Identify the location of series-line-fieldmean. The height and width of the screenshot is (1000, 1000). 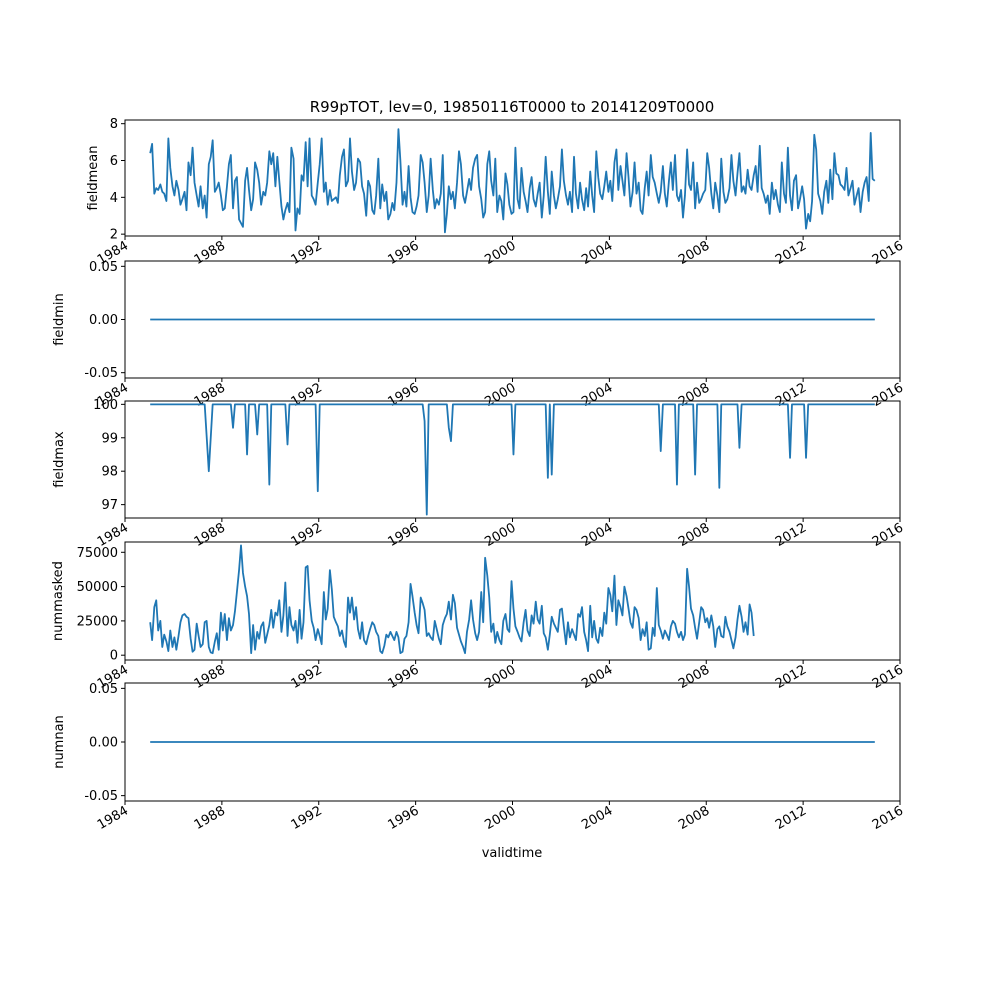
(512, 181).